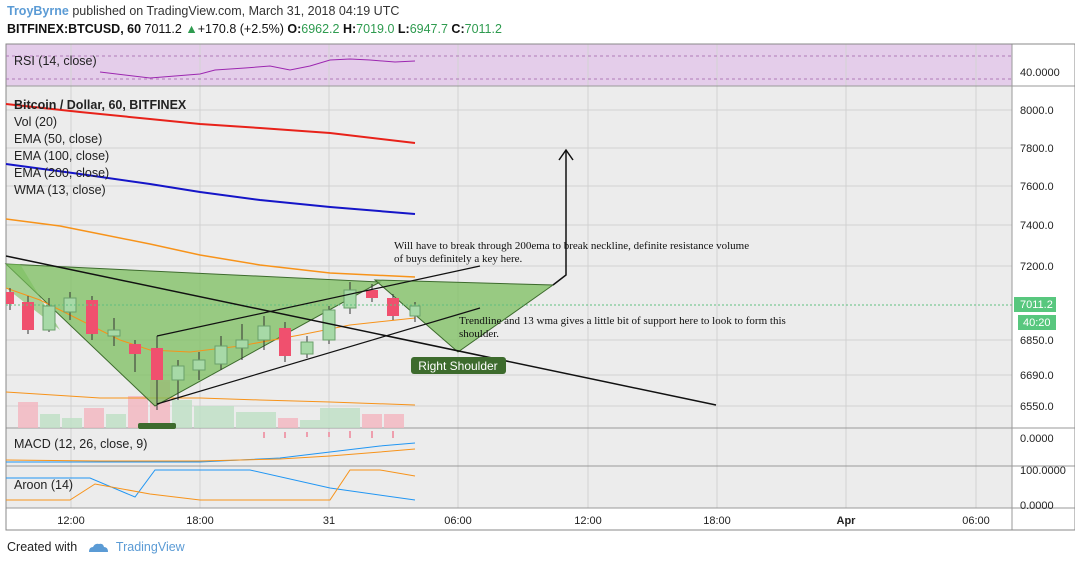 The image size is (1075, 565). What do you see at coordinates (38, 11) in the screenshot?
I see `author-link: TroyByrne` at bounding box center [38, 11].